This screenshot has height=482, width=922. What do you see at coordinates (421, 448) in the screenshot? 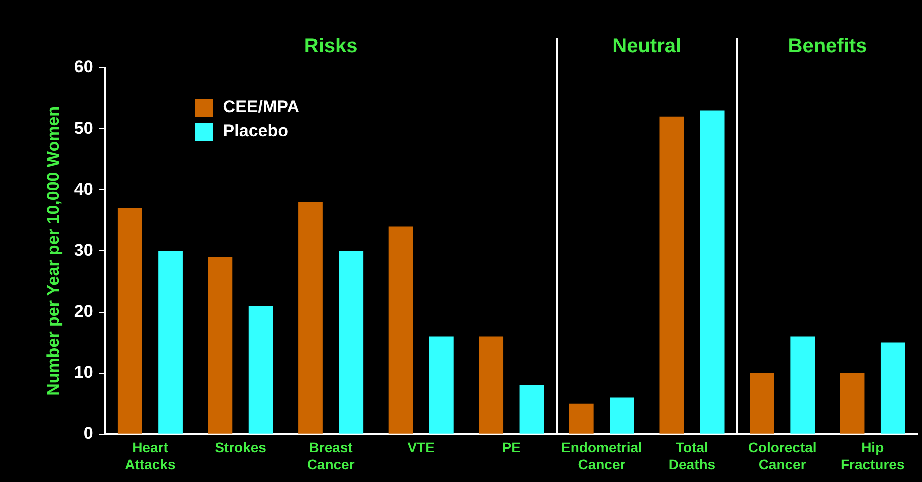
I see `x-tick-label: VTE` at bounding box center [421, 448].